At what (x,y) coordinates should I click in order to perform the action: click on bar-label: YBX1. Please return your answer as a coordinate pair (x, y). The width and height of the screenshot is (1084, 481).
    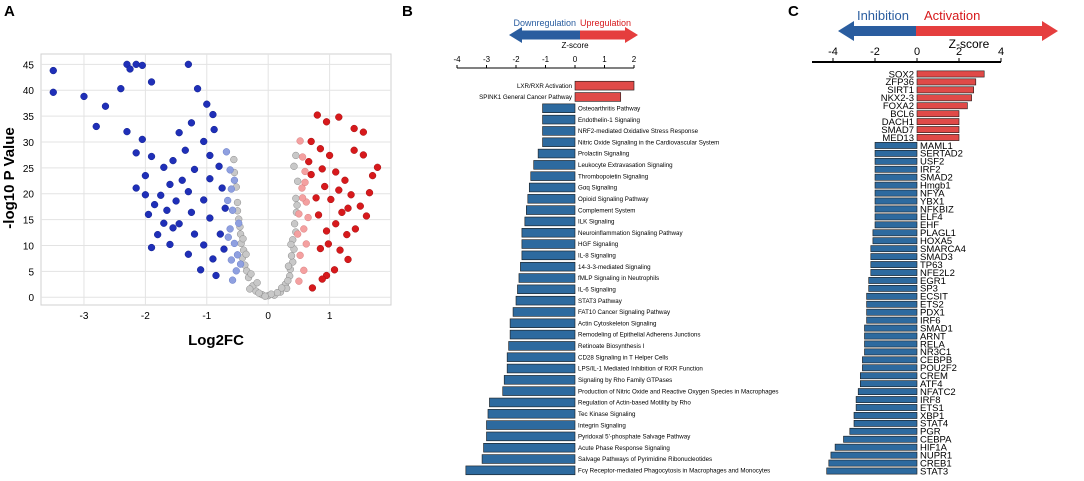
    Looking at the image, I should click on (932, 201).